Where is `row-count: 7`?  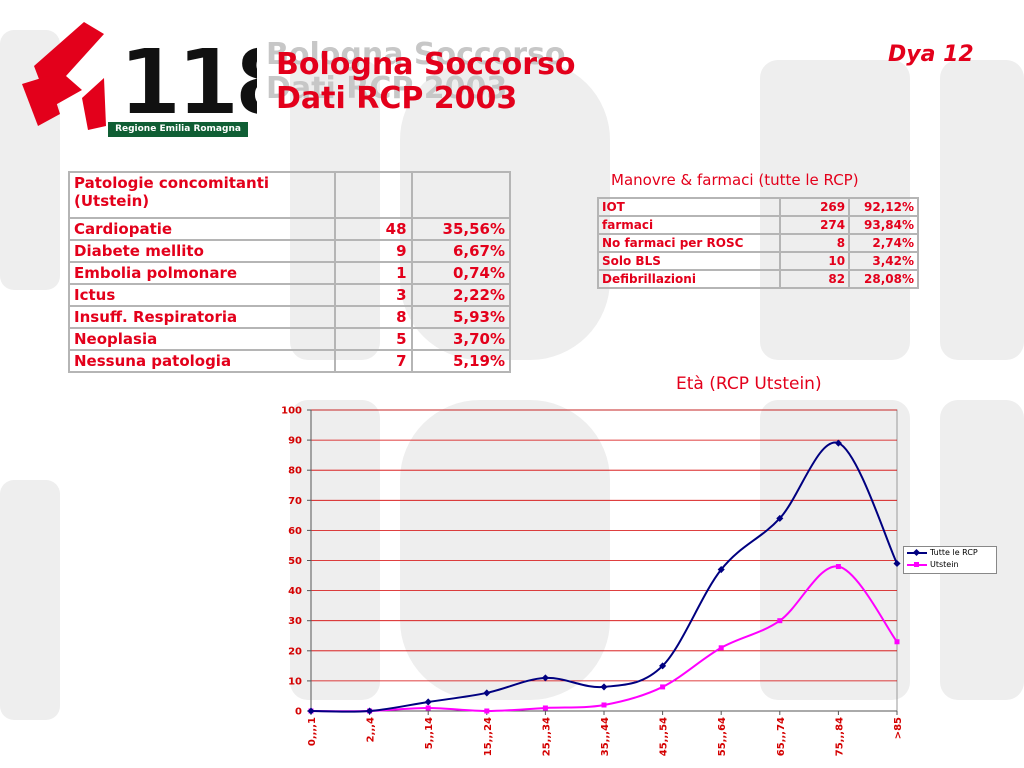 row-count: 7 is located at coordinates (373, 361).